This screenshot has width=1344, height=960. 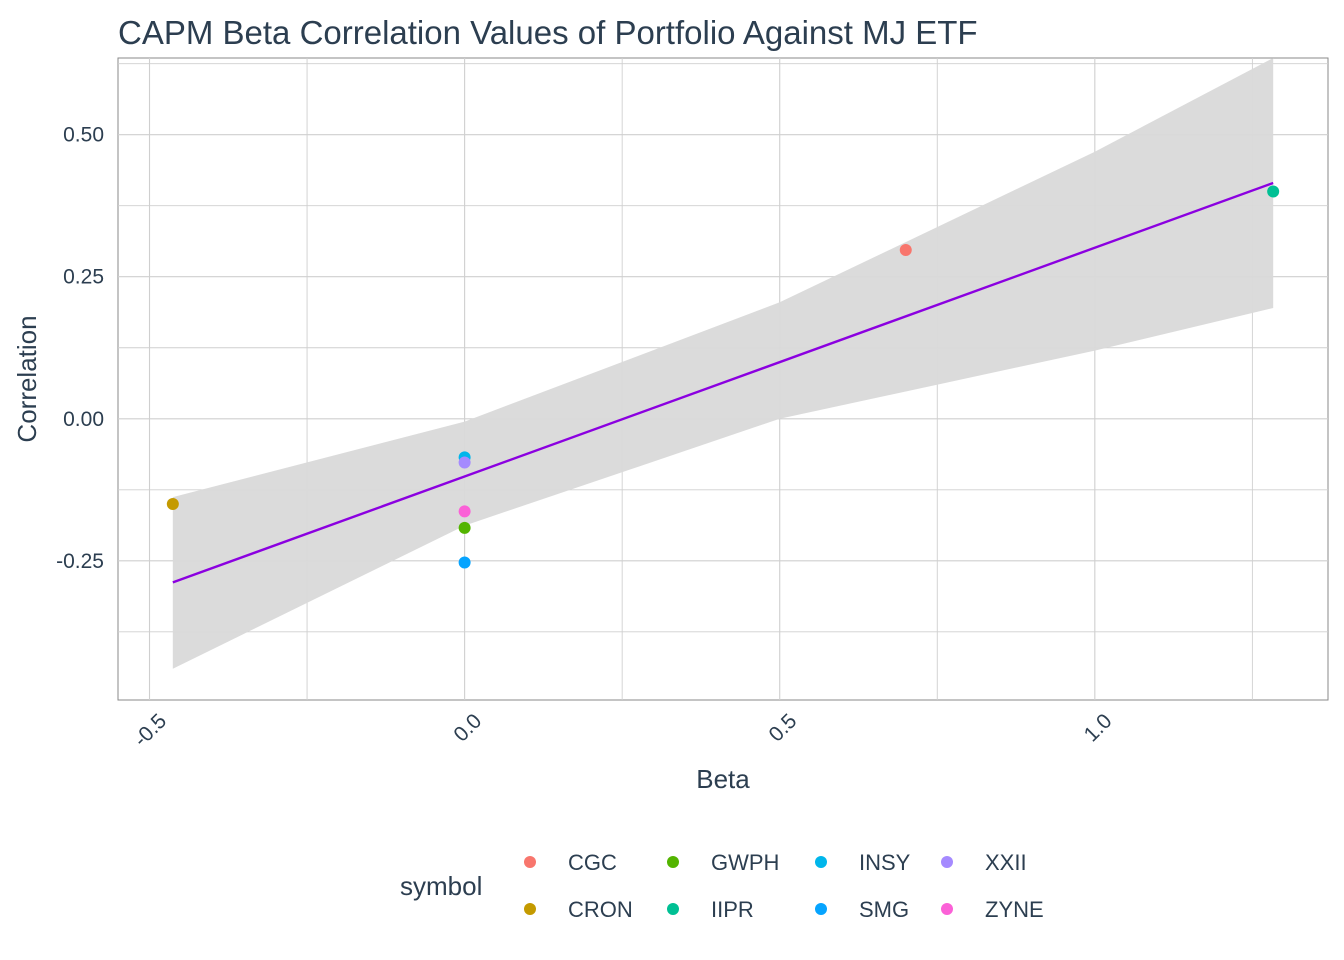 I want to click on legend-title: symbol, so click(x=441, y=886).